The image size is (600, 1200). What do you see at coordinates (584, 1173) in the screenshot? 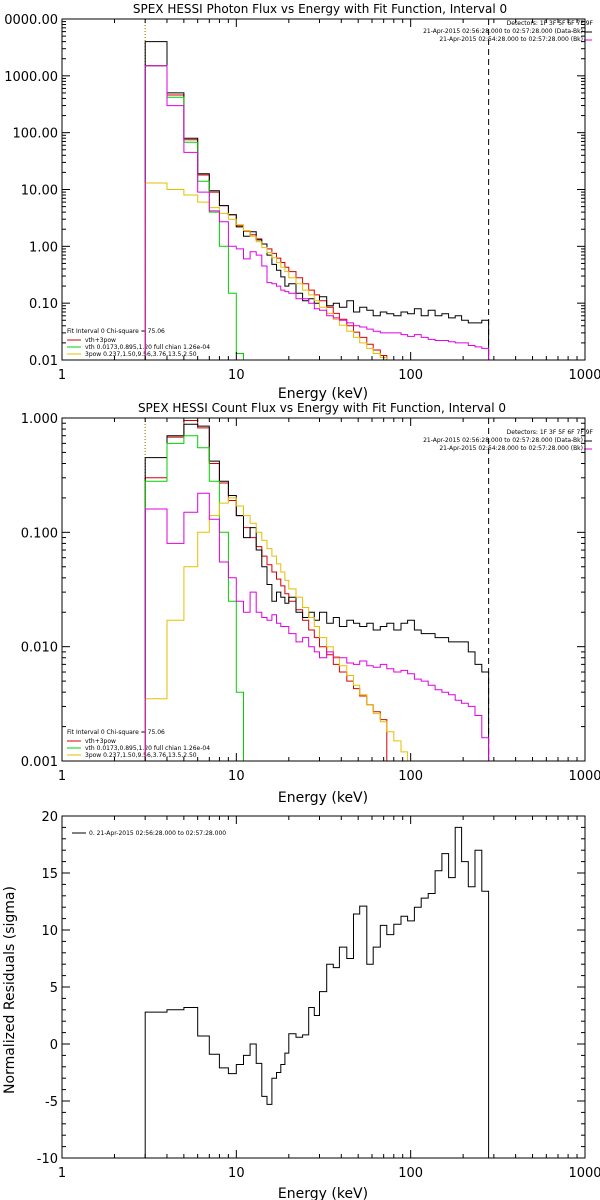
I see `residuals-xtick-label-3: 1000` at bounding box center [584, 1173].